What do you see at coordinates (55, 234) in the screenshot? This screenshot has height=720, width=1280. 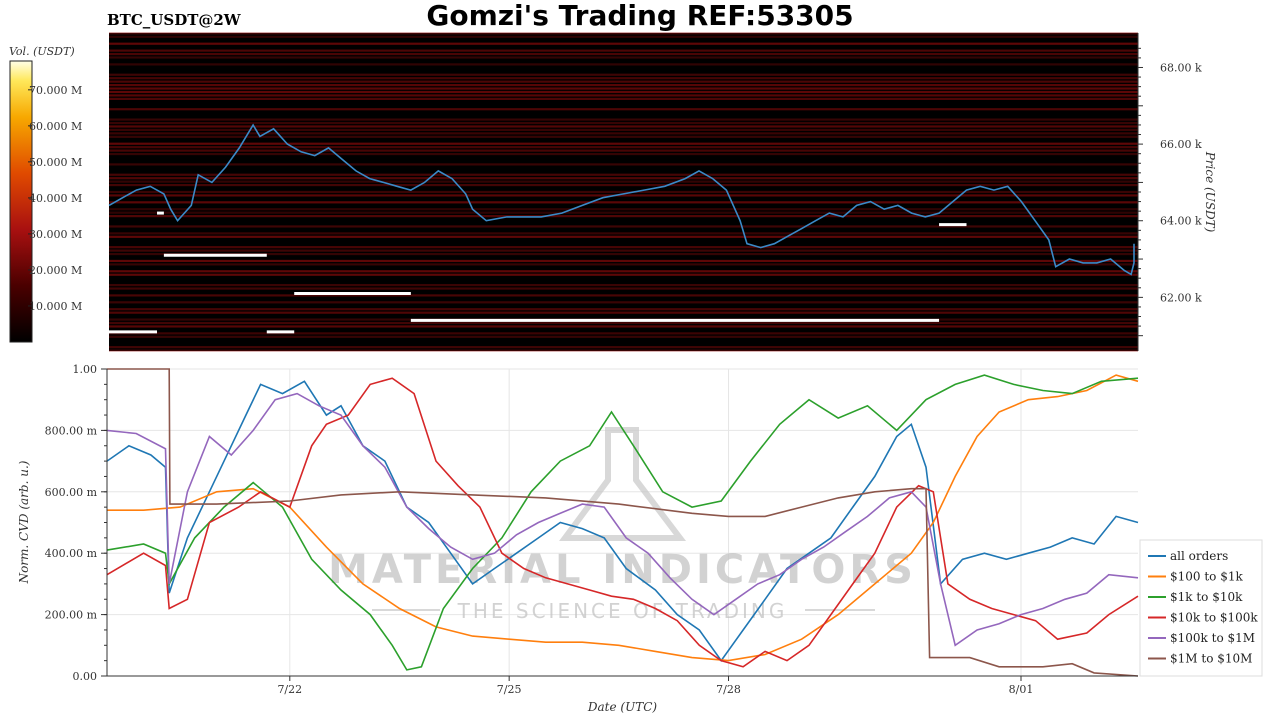 I see `colorbar-tick-label: 30.000 M` at bounding box center [55, 234].